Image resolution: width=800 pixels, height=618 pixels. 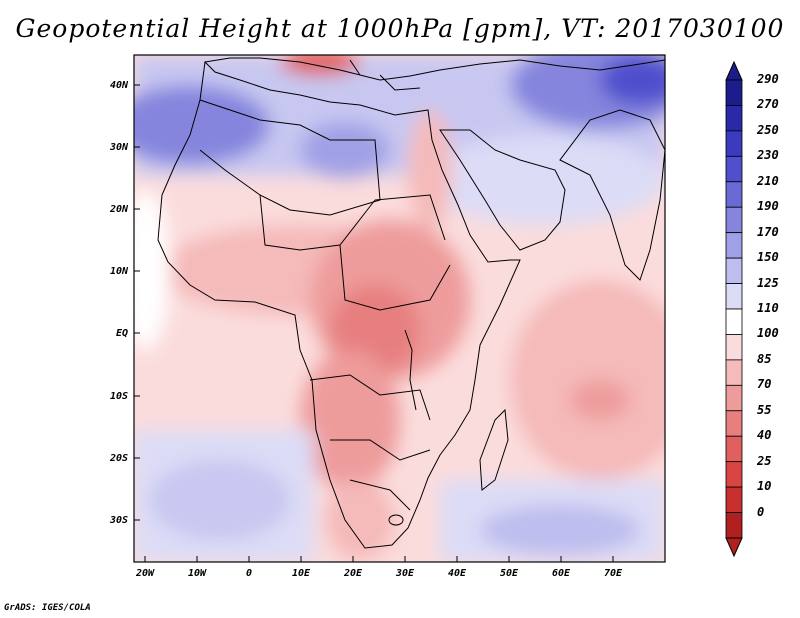 I want to click on colorbar-level-label: 250, so click(x=768, y=129).